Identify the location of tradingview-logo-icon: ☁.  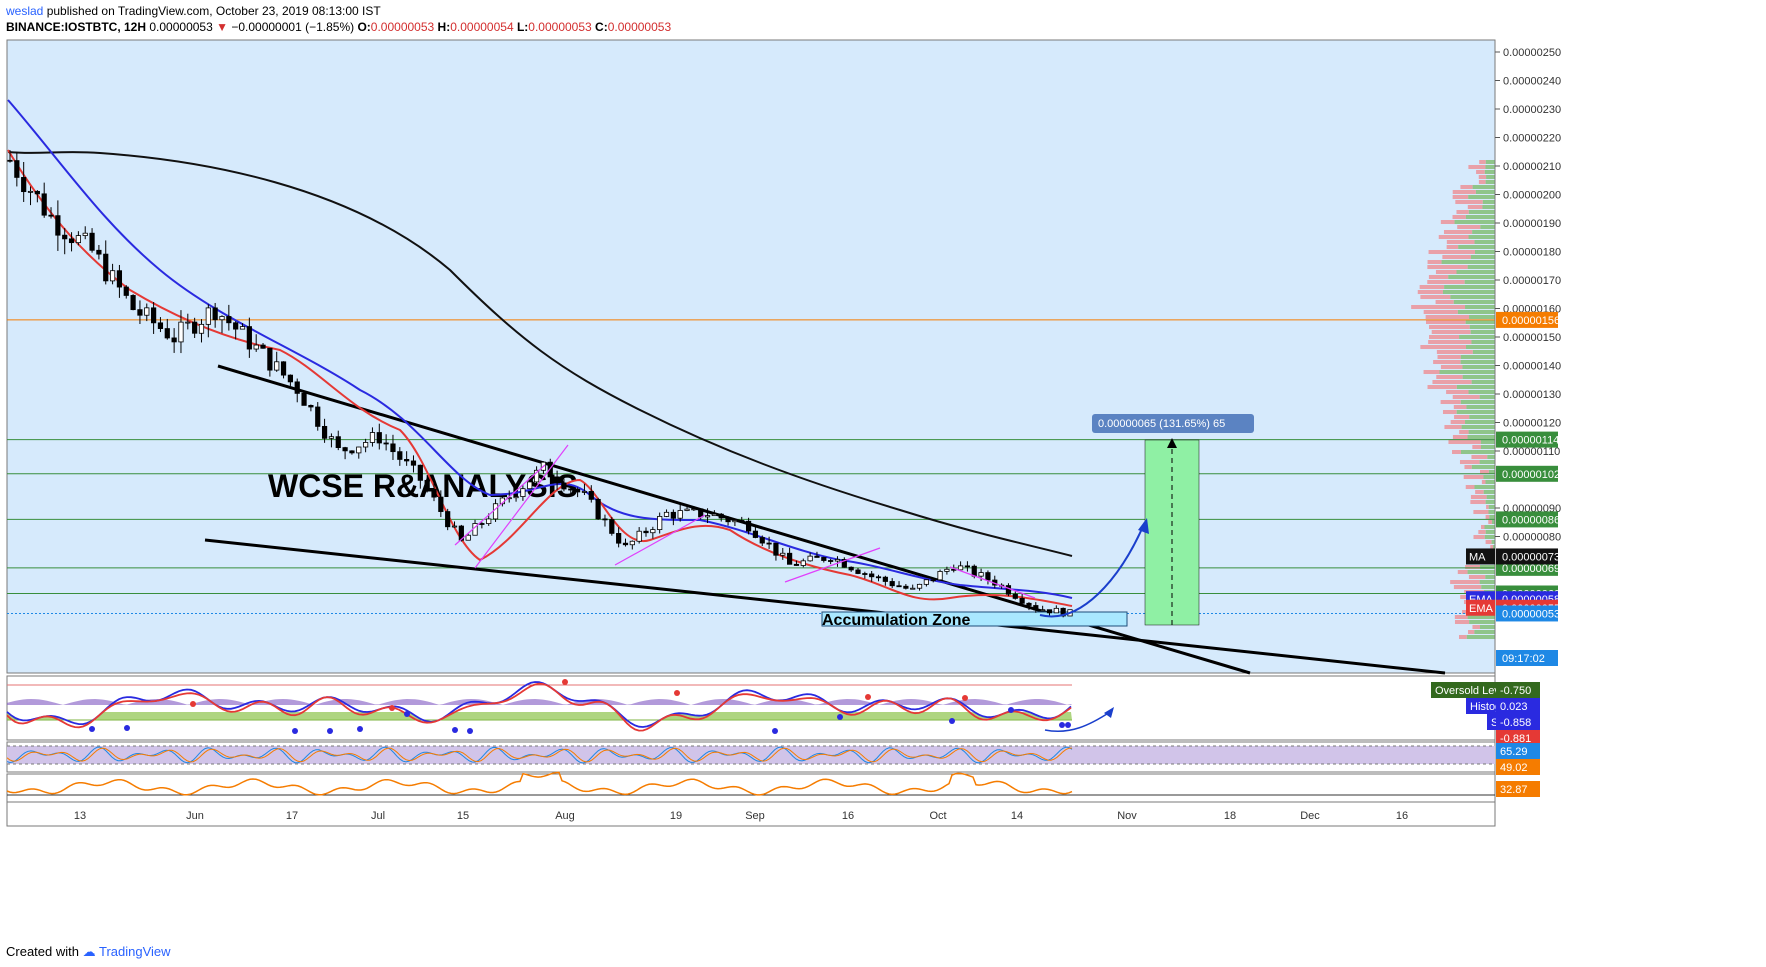
(89, 951).